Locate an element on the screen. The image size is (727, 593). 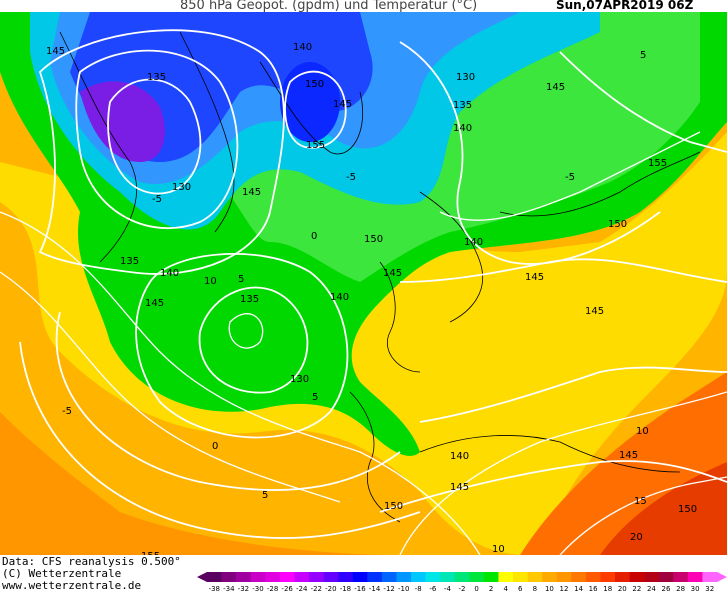
isotherm-label: 10 is located at coordinates (498, 549).